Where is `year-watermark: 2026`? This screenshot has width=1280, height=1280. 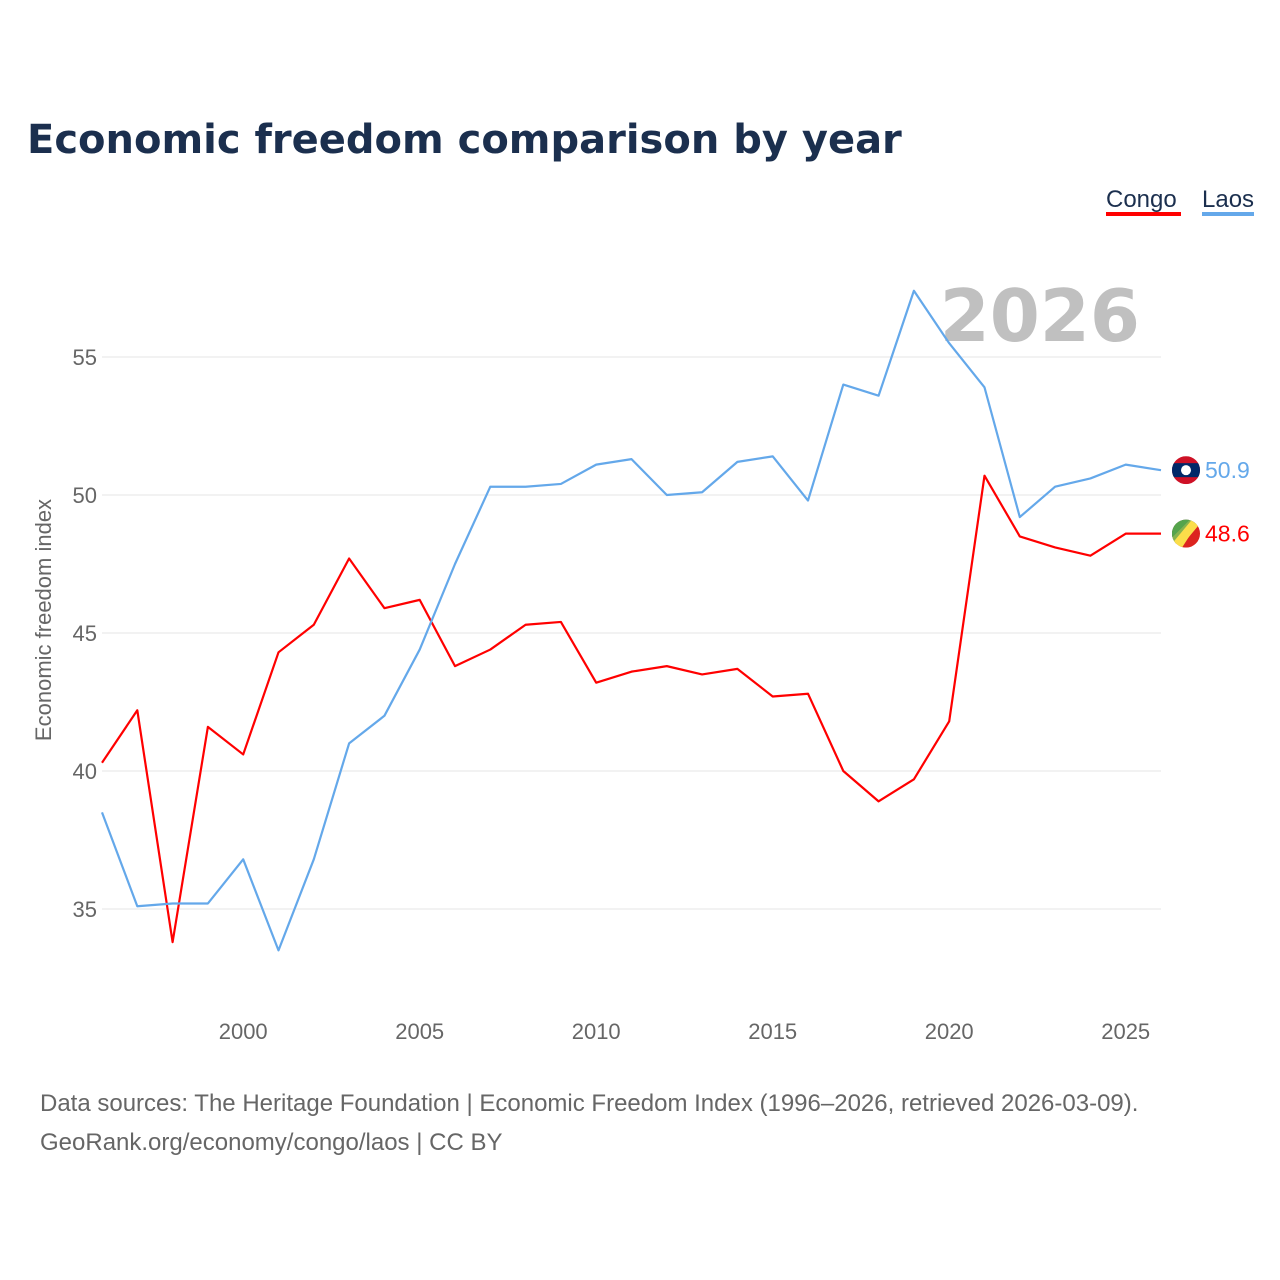
year-watermark: 2026 is located at coordinates (1040, 316).